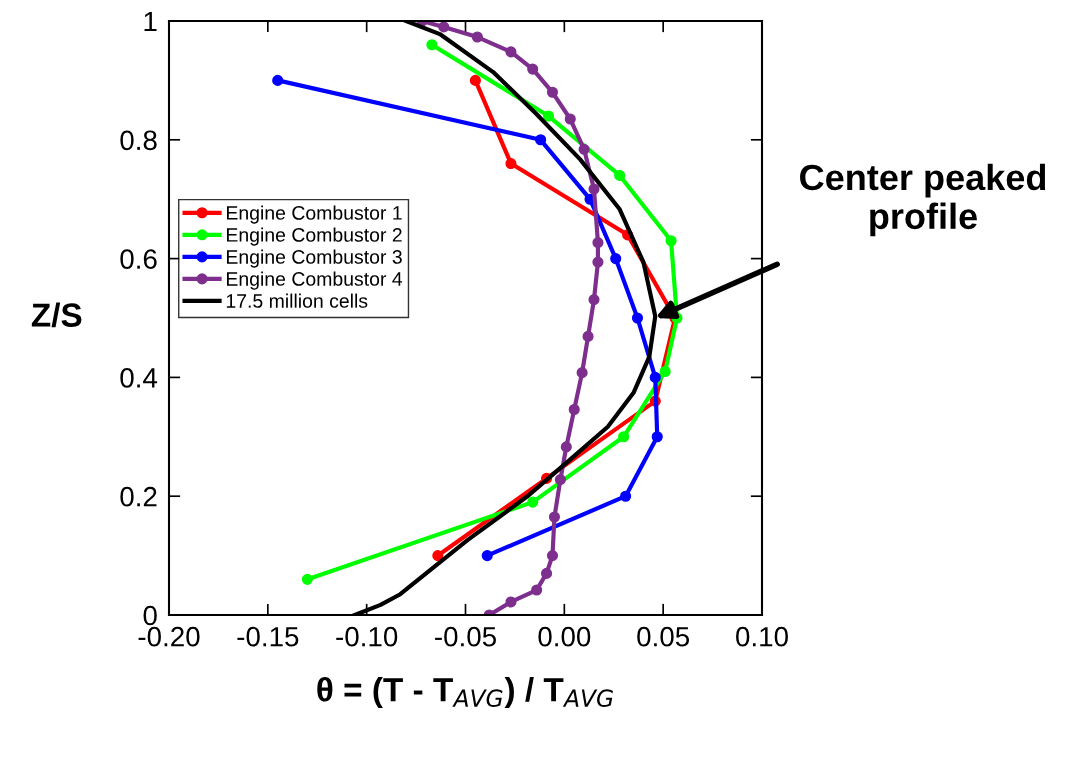  I want to click on x-tick-label: 0.00, so click(564, 636).